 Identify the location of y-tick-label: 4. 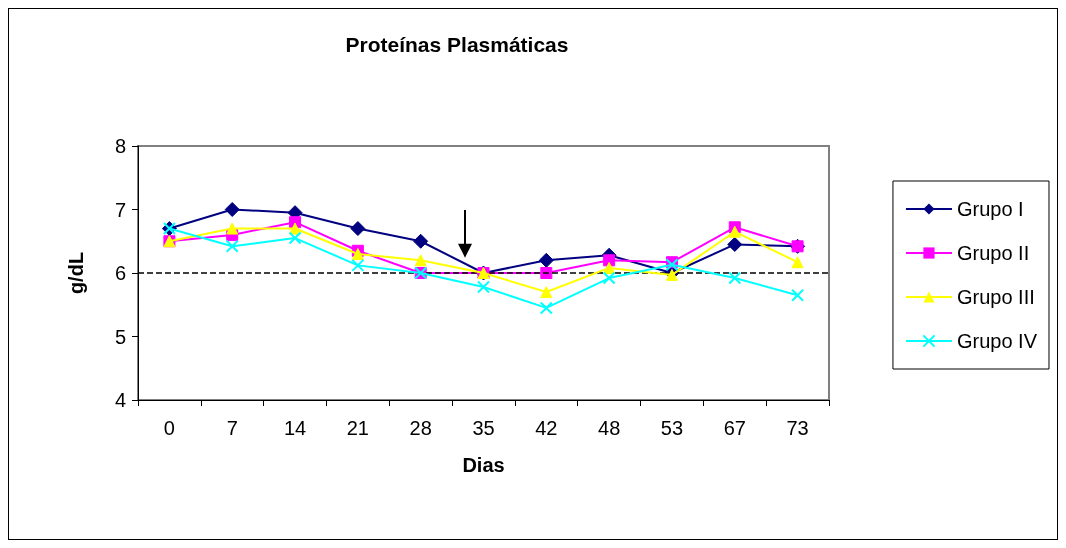
(120, 400).